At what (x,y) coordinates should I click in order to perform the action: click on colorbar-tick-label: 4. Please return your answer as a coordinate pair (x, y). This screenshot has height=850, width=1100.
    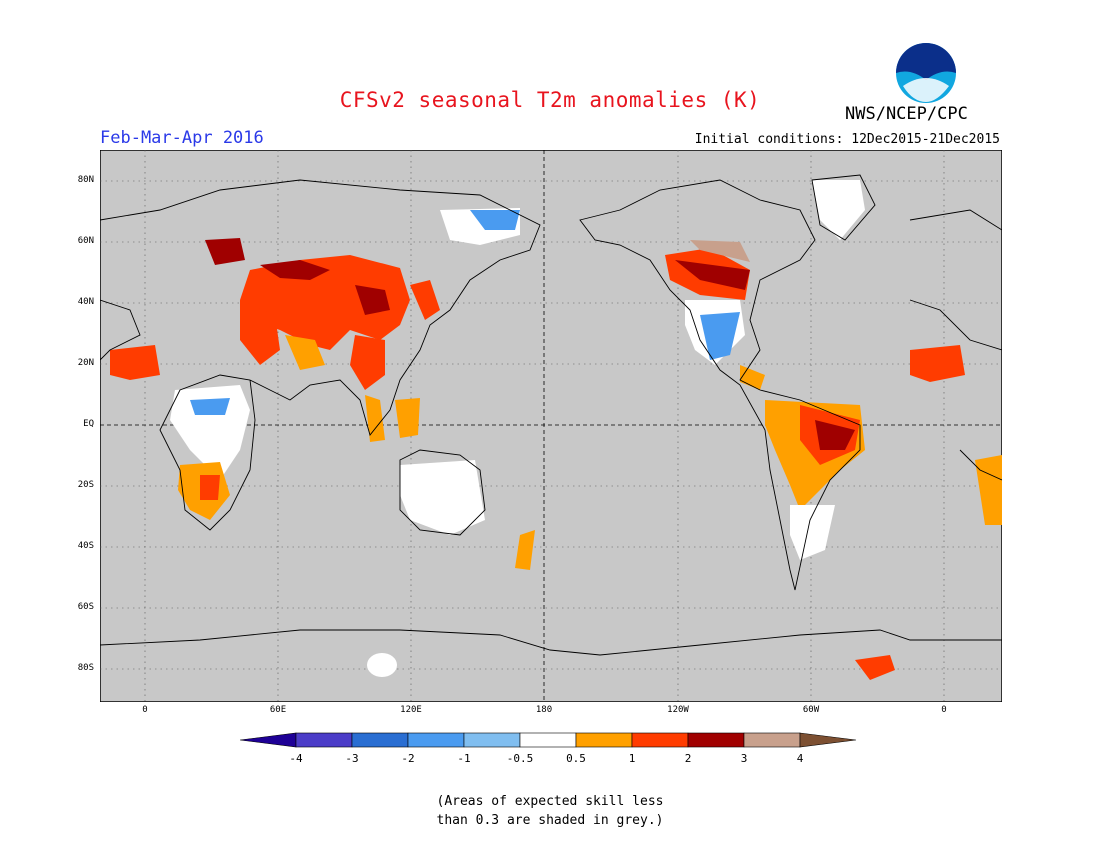
    Looking at the image, I should click on (800, 758).